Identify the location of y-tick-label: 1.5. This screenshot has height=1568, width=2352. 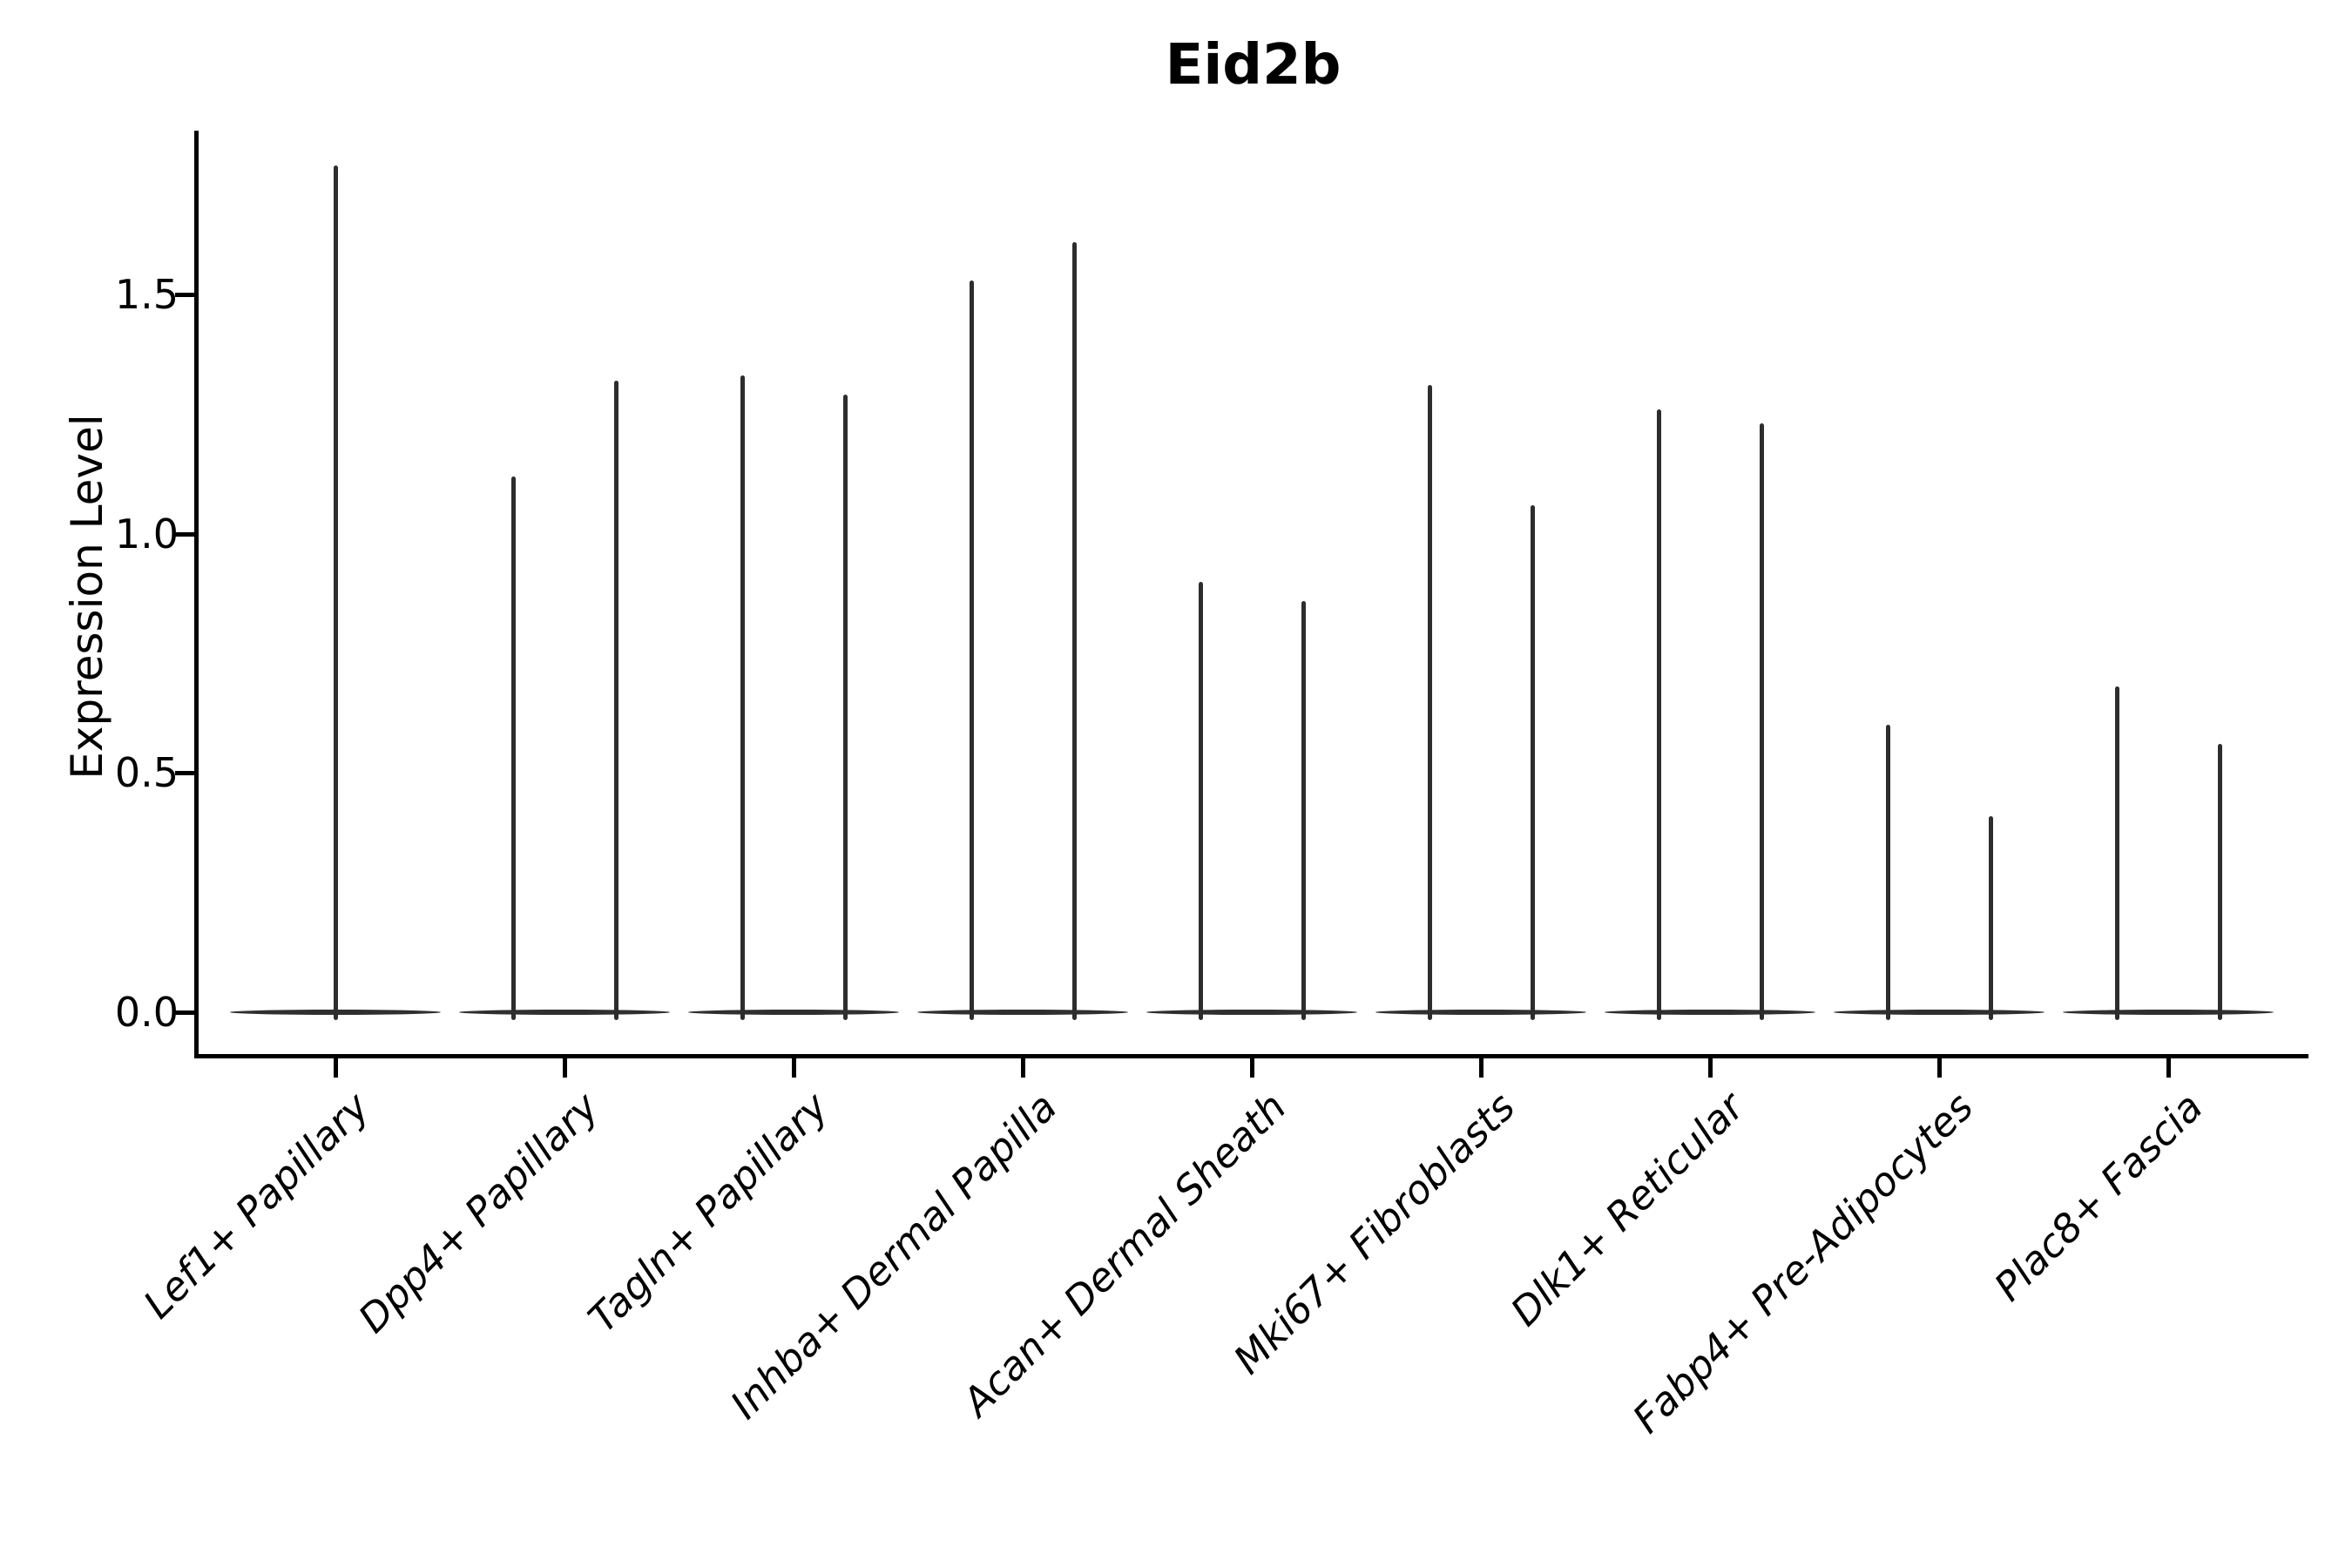
(146, 294).